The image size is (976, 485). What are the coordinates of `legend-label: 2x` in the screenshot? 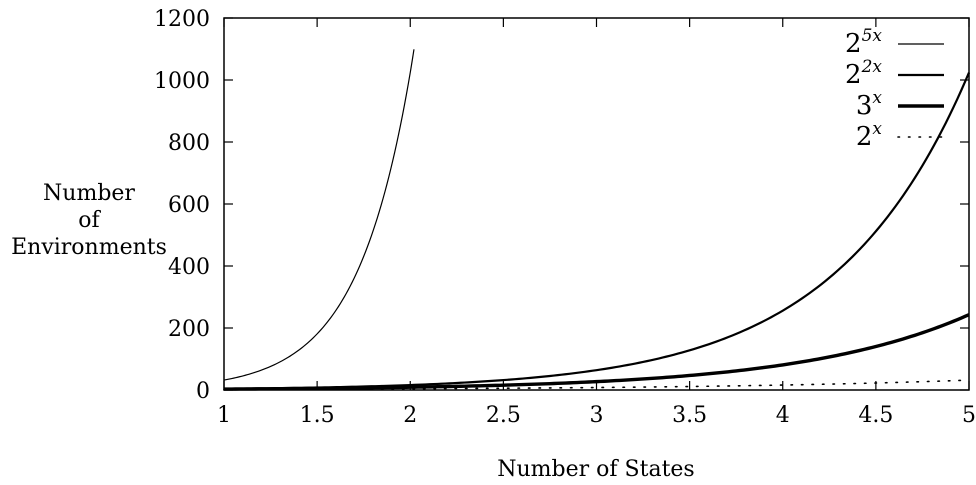 It's located at (869, 135).